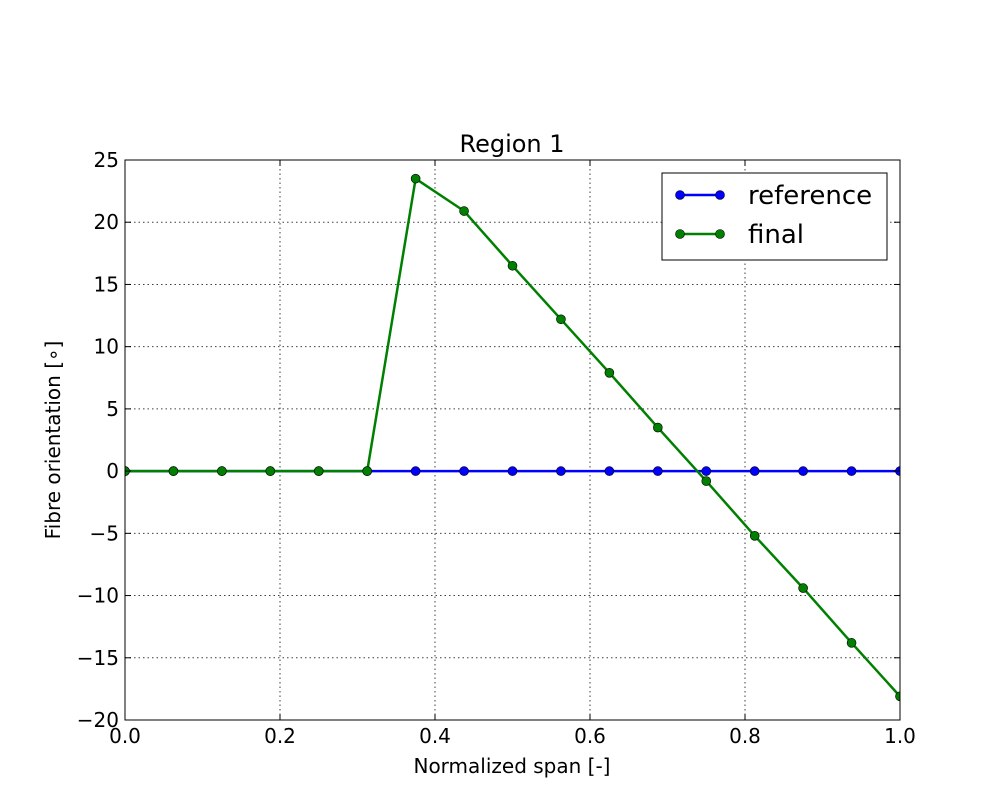 The width and height of the screenshot is (1000, 800). Describe the element at coordinates (98, 596) in the screenshot. I see `y-tick-label: −10` at that location.